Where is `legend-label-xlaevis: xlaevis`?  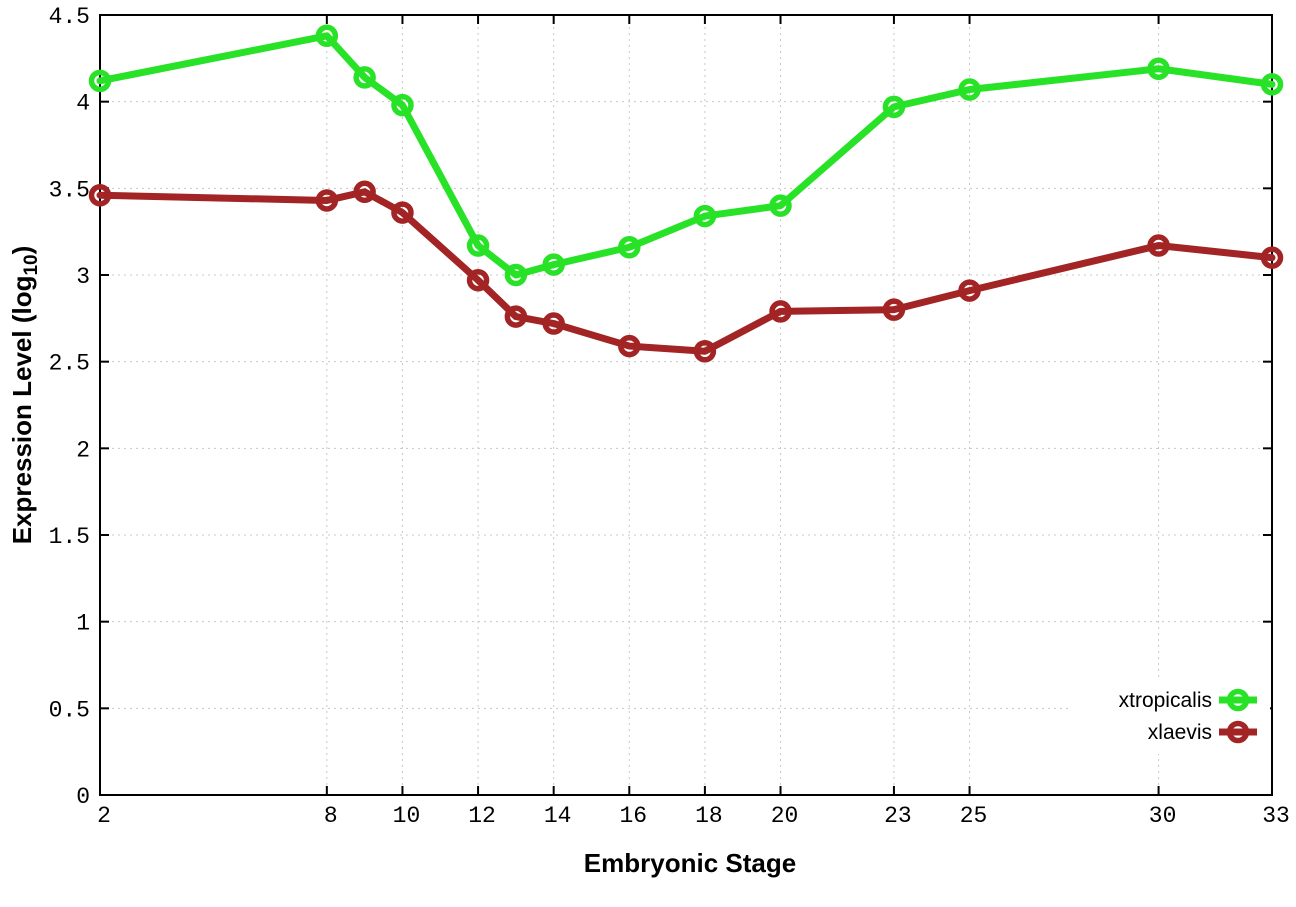
legend-label-xlaevis: xlaevis is located at coordinates (1180, 732).